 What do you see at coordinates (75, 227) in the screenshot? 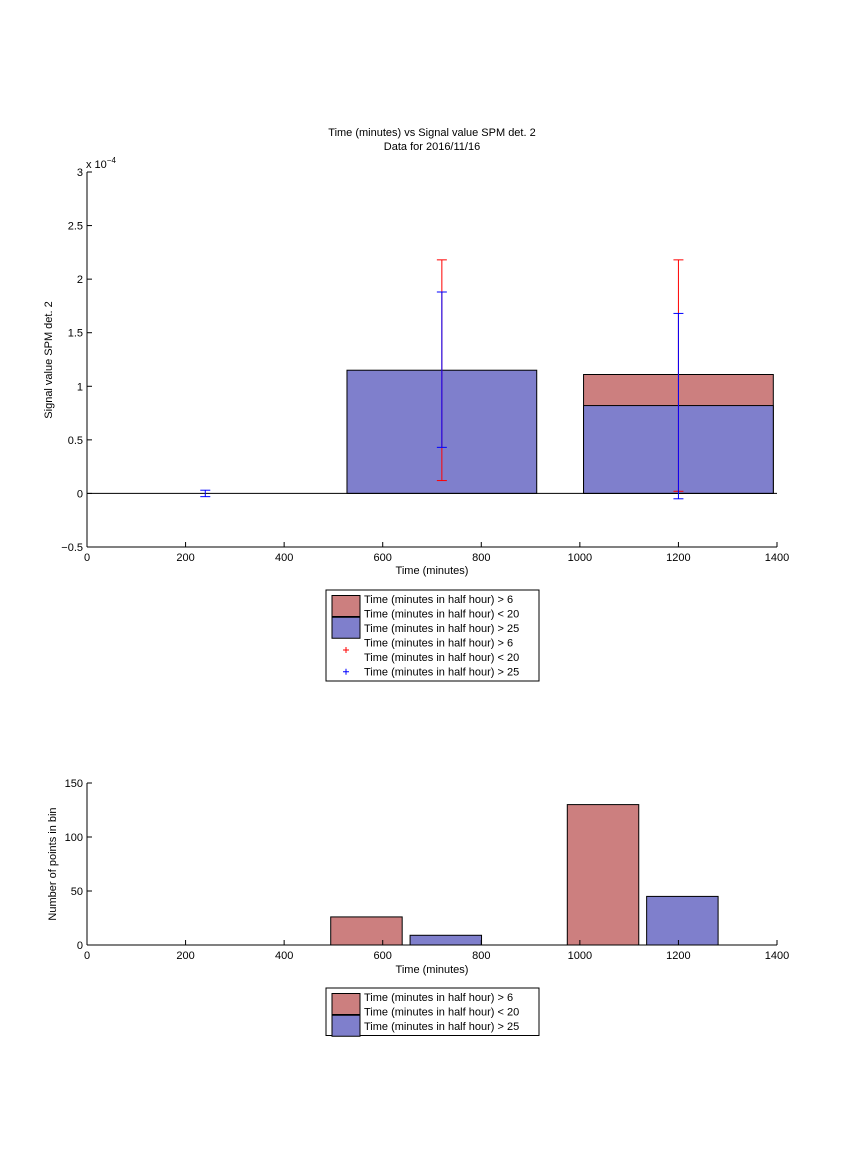
I see `y-tick-label: 2.5` at bounding box center [75, 227].